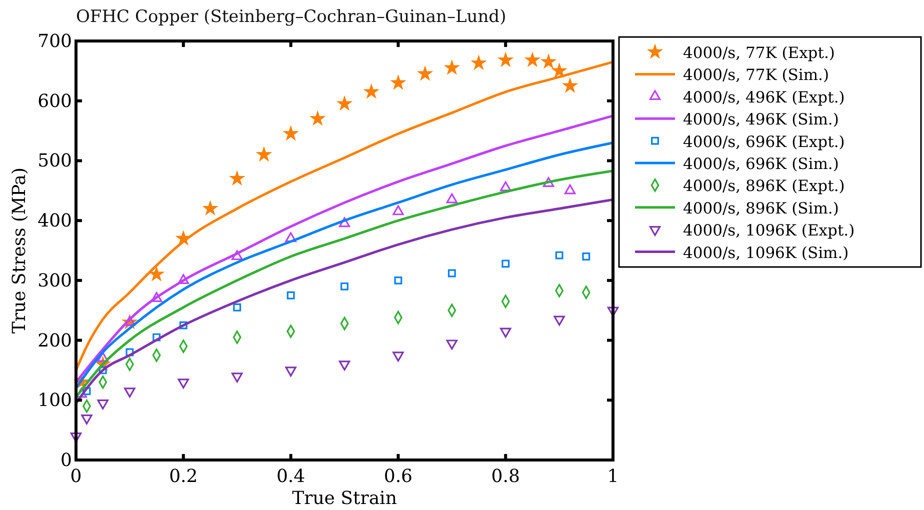  I want to click on y-tick-label: 300, so click(55, 281).